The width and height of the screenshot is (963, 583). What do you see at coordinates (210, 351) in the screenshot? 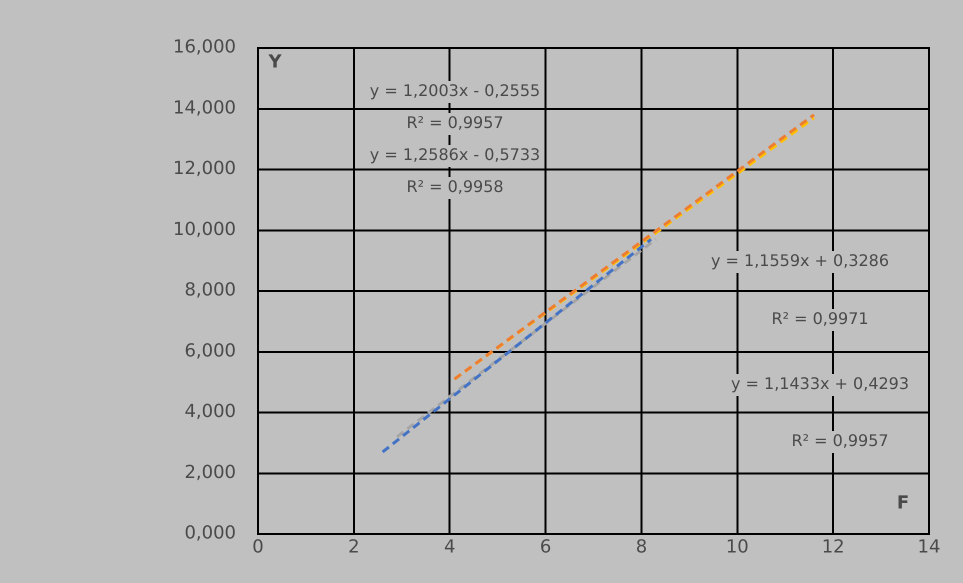
I see `y-tick-label: 6,000` at bounding box center [210, 351].